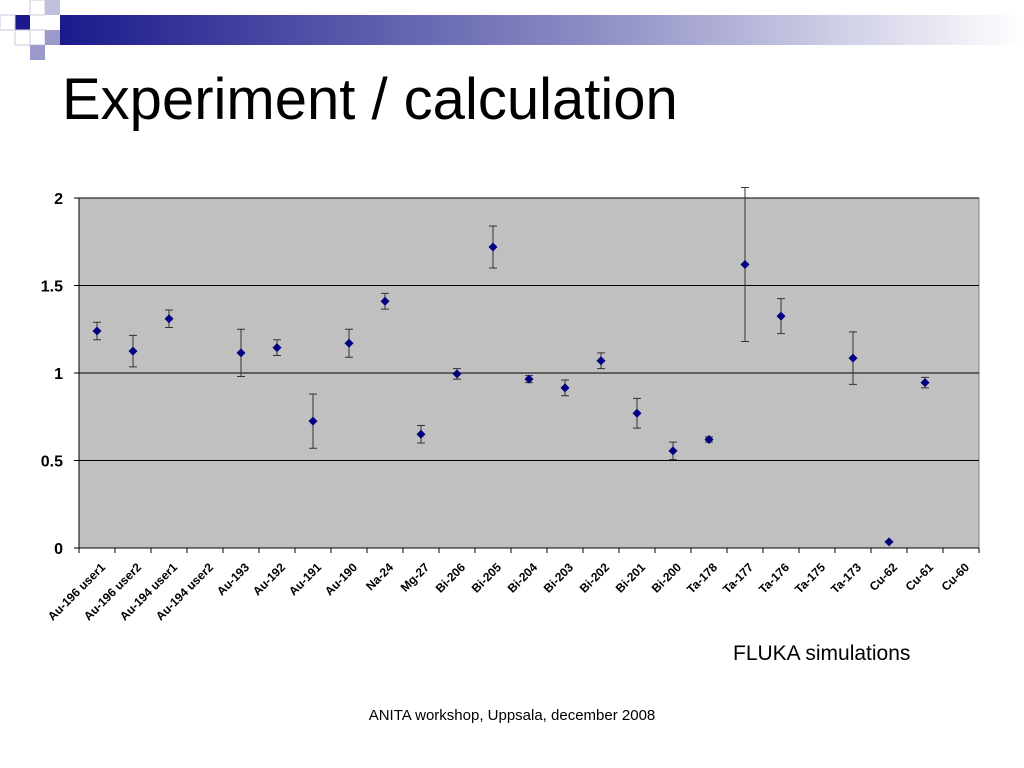  What do you see at coordinates (58, 199) in the screenshot?
I see `y-tick-label: 2` at bounding box center [58, 199].